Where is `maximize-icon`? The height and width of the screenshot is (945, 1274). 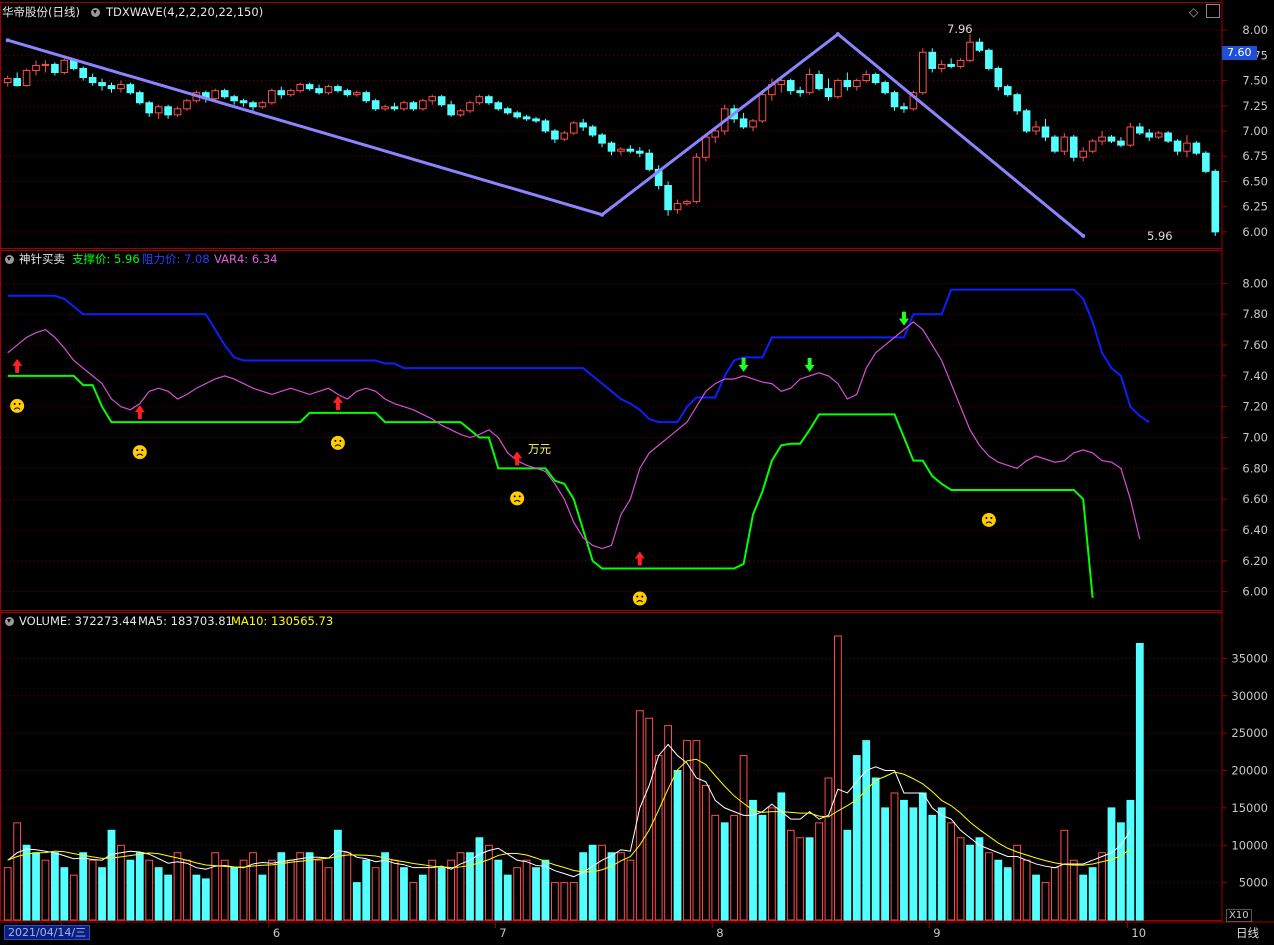 maximize-icon is located at coordinates (1213, 11).